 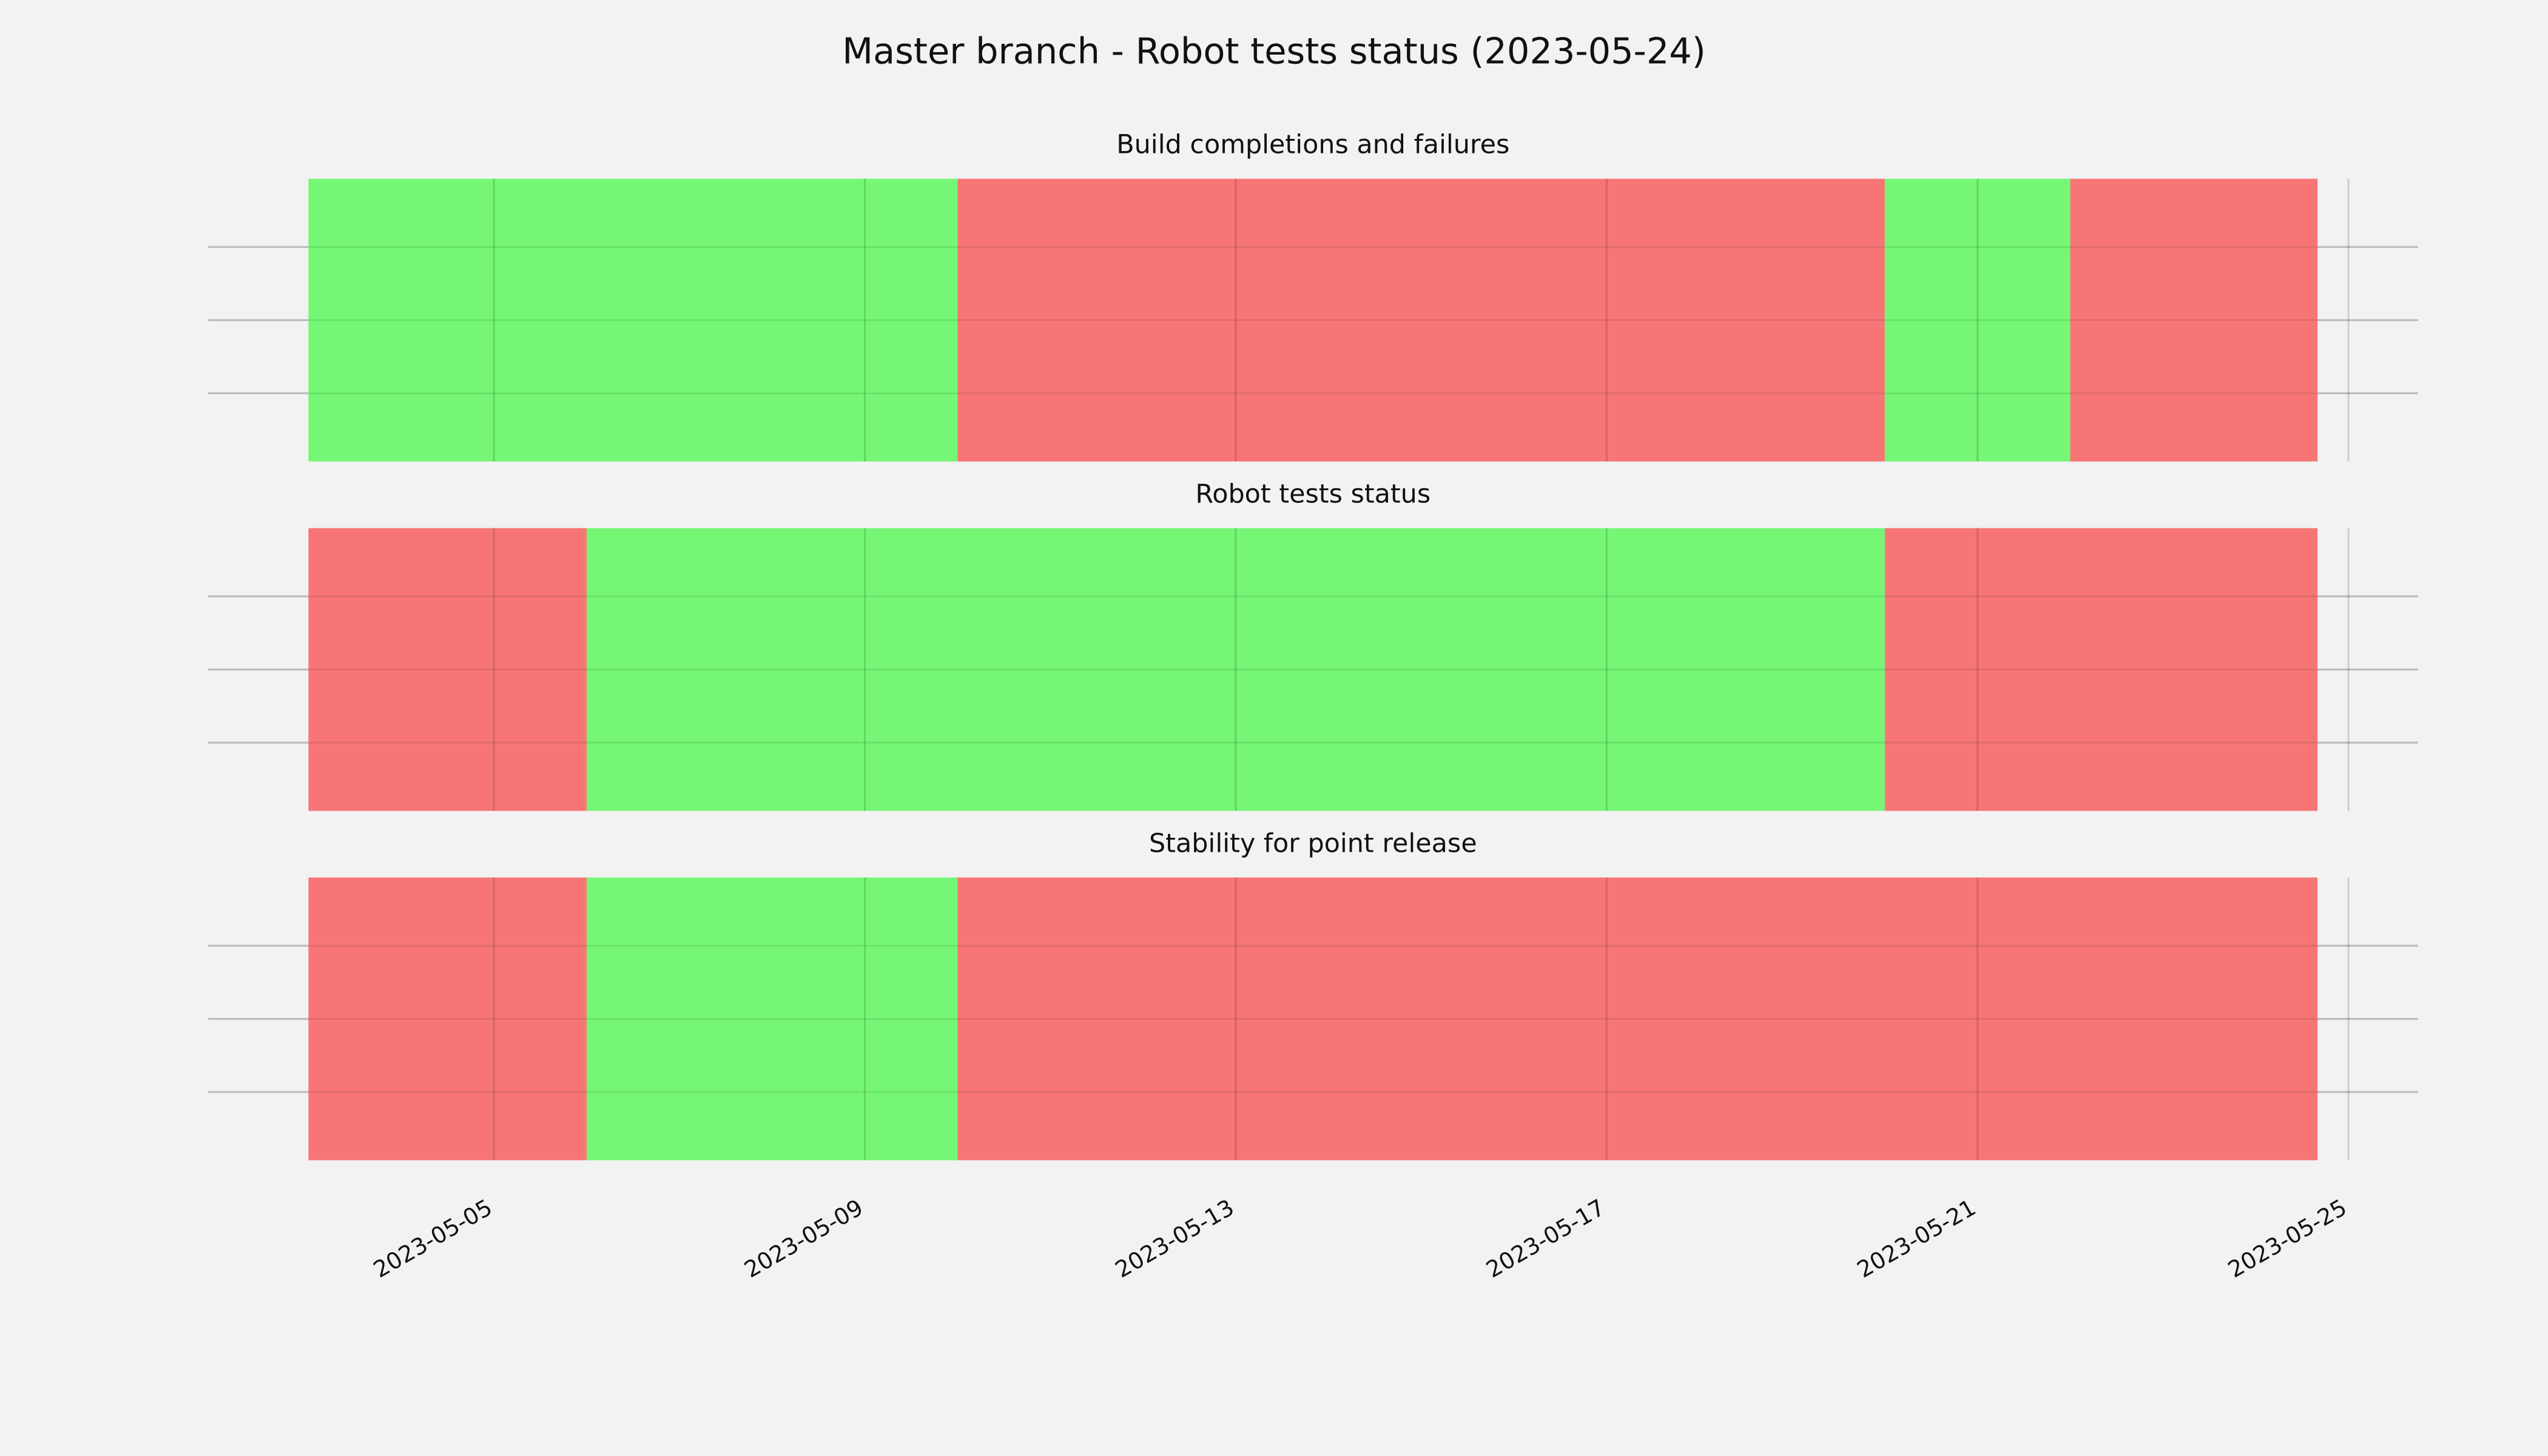 What do you see at coordinates (2287, 1238) in the screenshot?
I see `x-tick-label: 2023-05-25` at bounding box center [2287, 1238].